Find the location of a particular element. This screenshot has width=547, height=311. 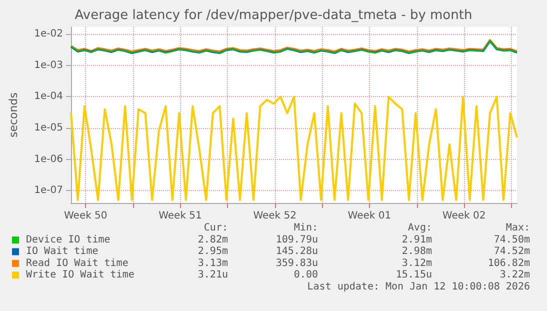

text: Avg: is located at coordinates (420, 228).